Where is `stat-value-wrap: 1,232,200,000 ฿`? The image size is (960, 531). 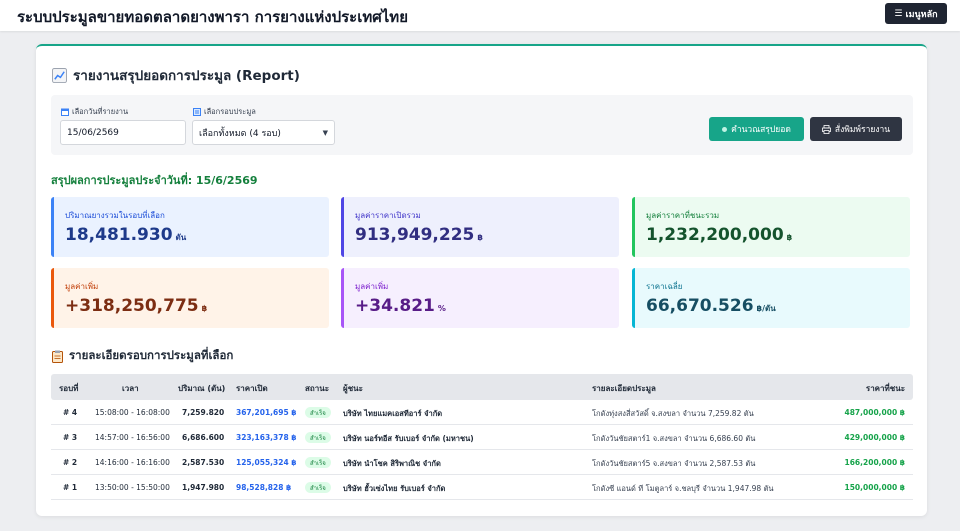 stat-value-wrap: 1,232,200,000 ฿ is located at coordinates (719, 235).